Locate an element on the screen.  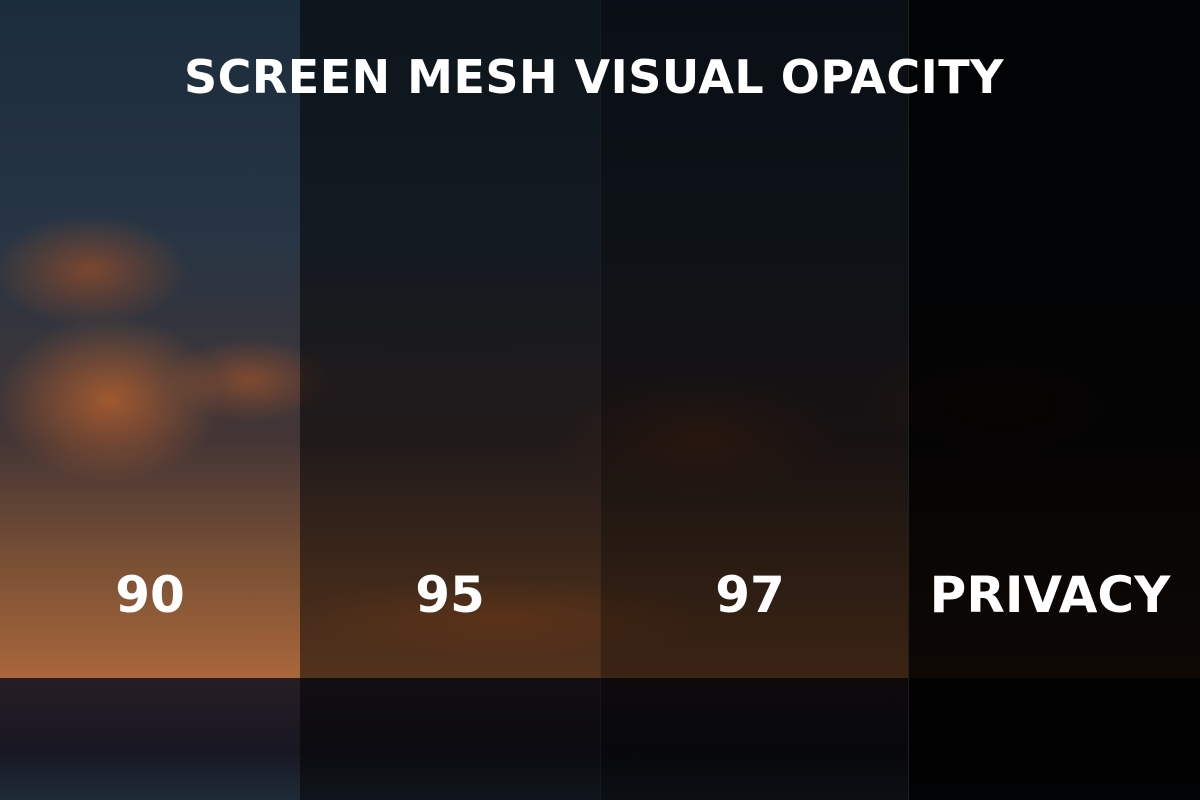
label-90: 90 is located at coordinates (150, 595).